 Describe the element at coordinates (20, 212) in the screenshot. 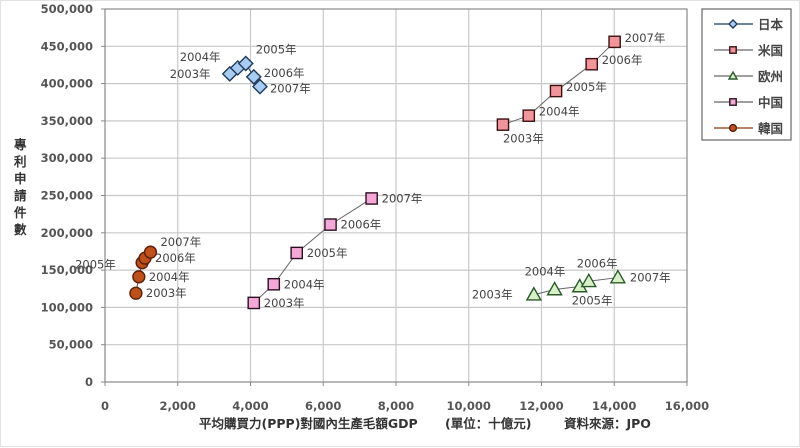

I see `y-axis-label-char: 件` at that location.